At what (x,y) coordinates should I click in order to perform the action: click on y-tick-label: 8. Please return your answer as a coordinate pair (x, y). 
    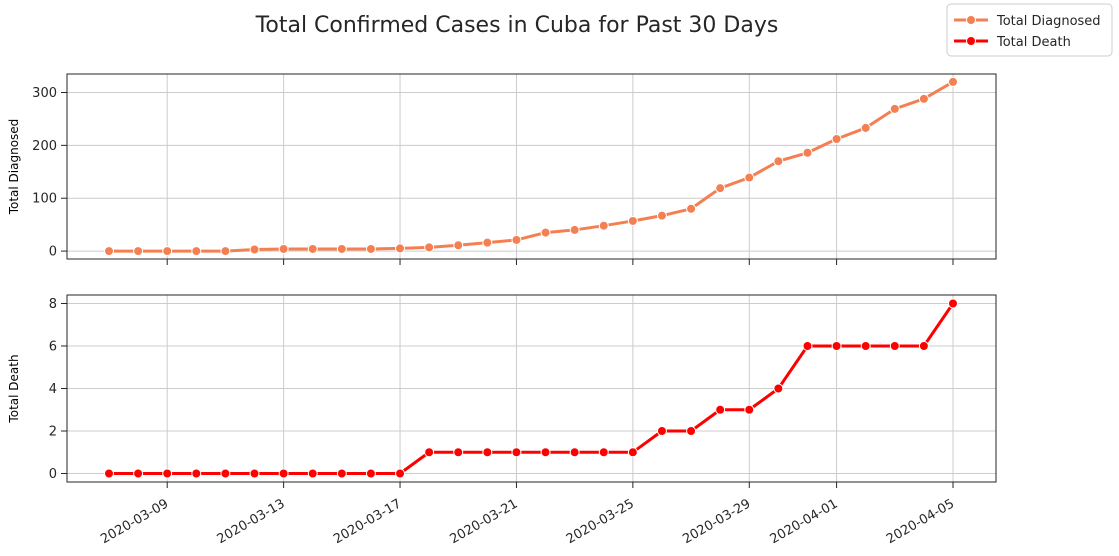
    Looking at the image, I should click on (53, 304).